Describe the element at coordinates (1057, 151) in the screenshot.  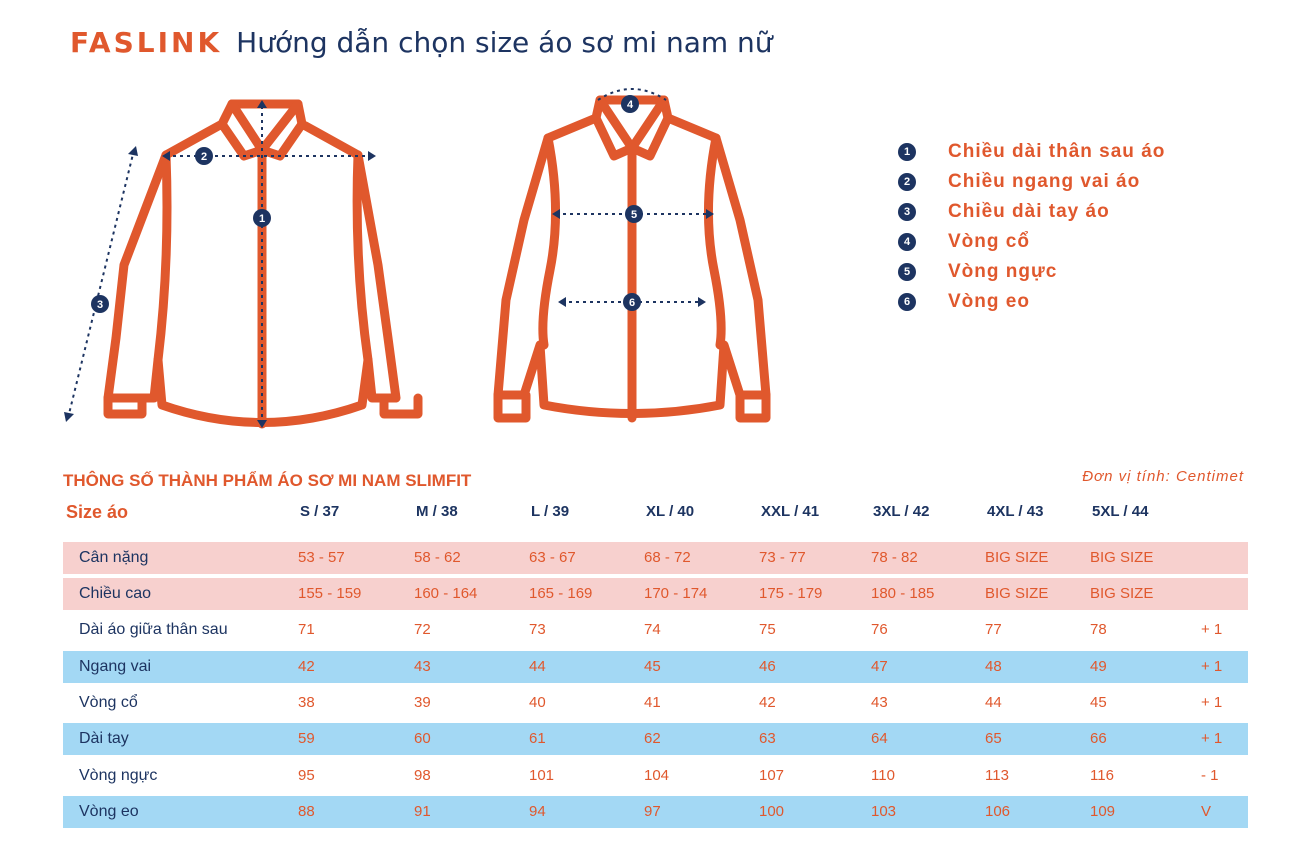
I see `legend-label: Chiều dài thân sau áo` at that location.